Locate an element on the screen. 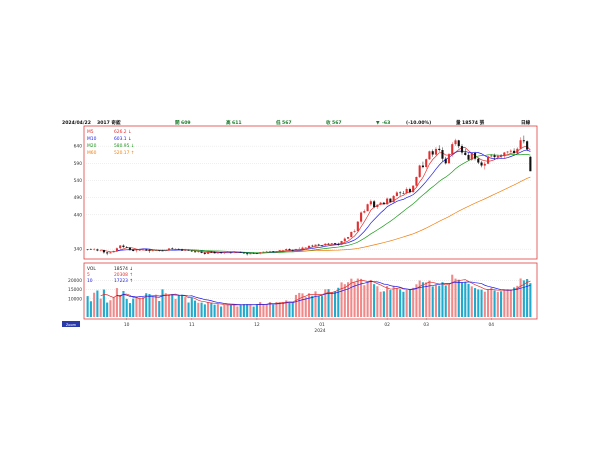 This screenshot has width=600, height=450. month-label: 03 is located at coordinates (426, 325).